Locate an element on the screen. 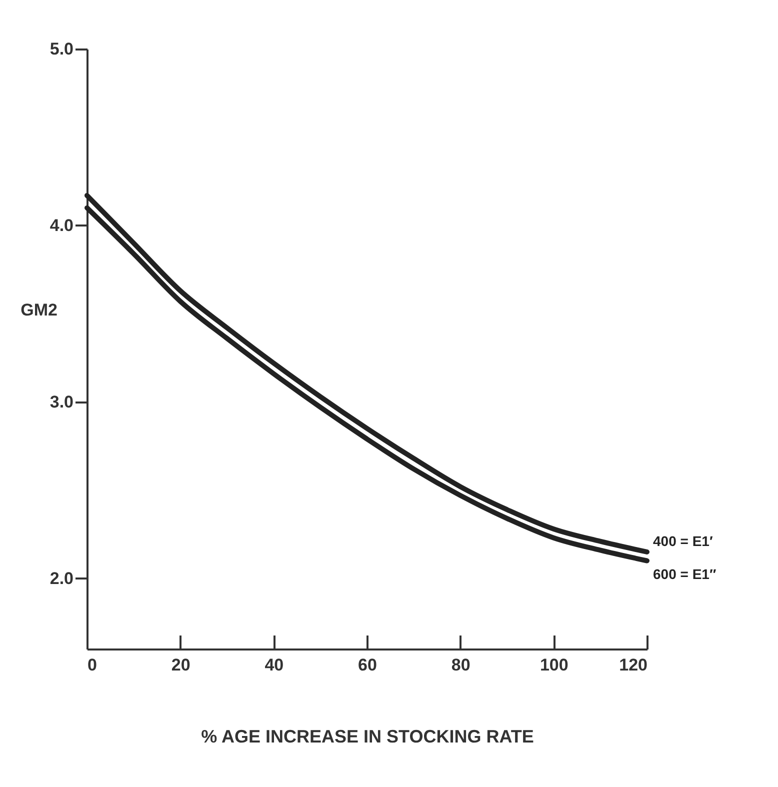  x-tick-label: 120 is located at coordinates (633, 665).